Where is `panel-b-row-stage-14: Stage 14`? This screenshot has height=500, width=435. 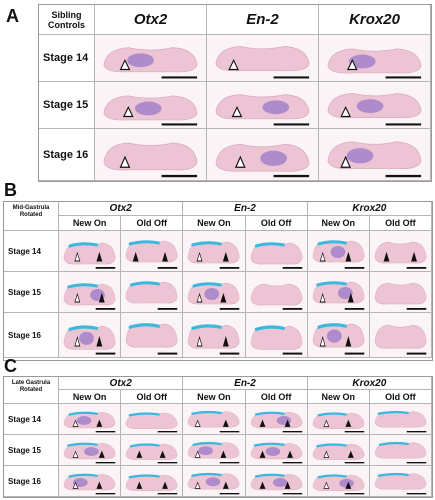
panel-b-row-stage-14: Stage 14 is located at coordinates (31, 251).